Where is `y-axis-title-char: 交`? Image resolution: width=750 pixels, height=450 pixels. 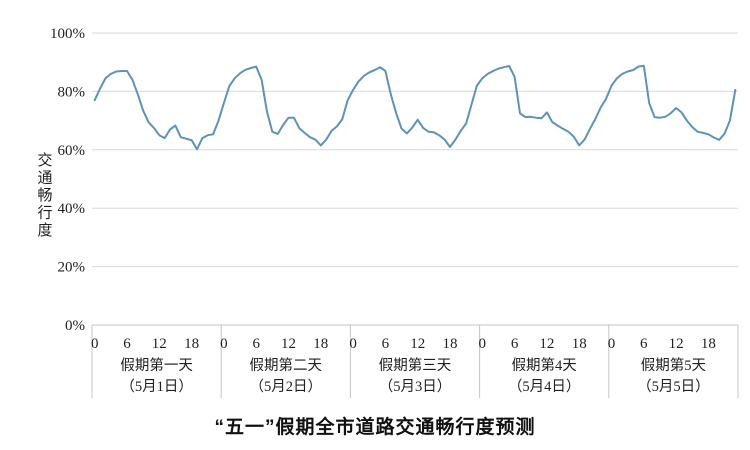 y-axis-title-char: 交 is located at coordinates (44, 160).